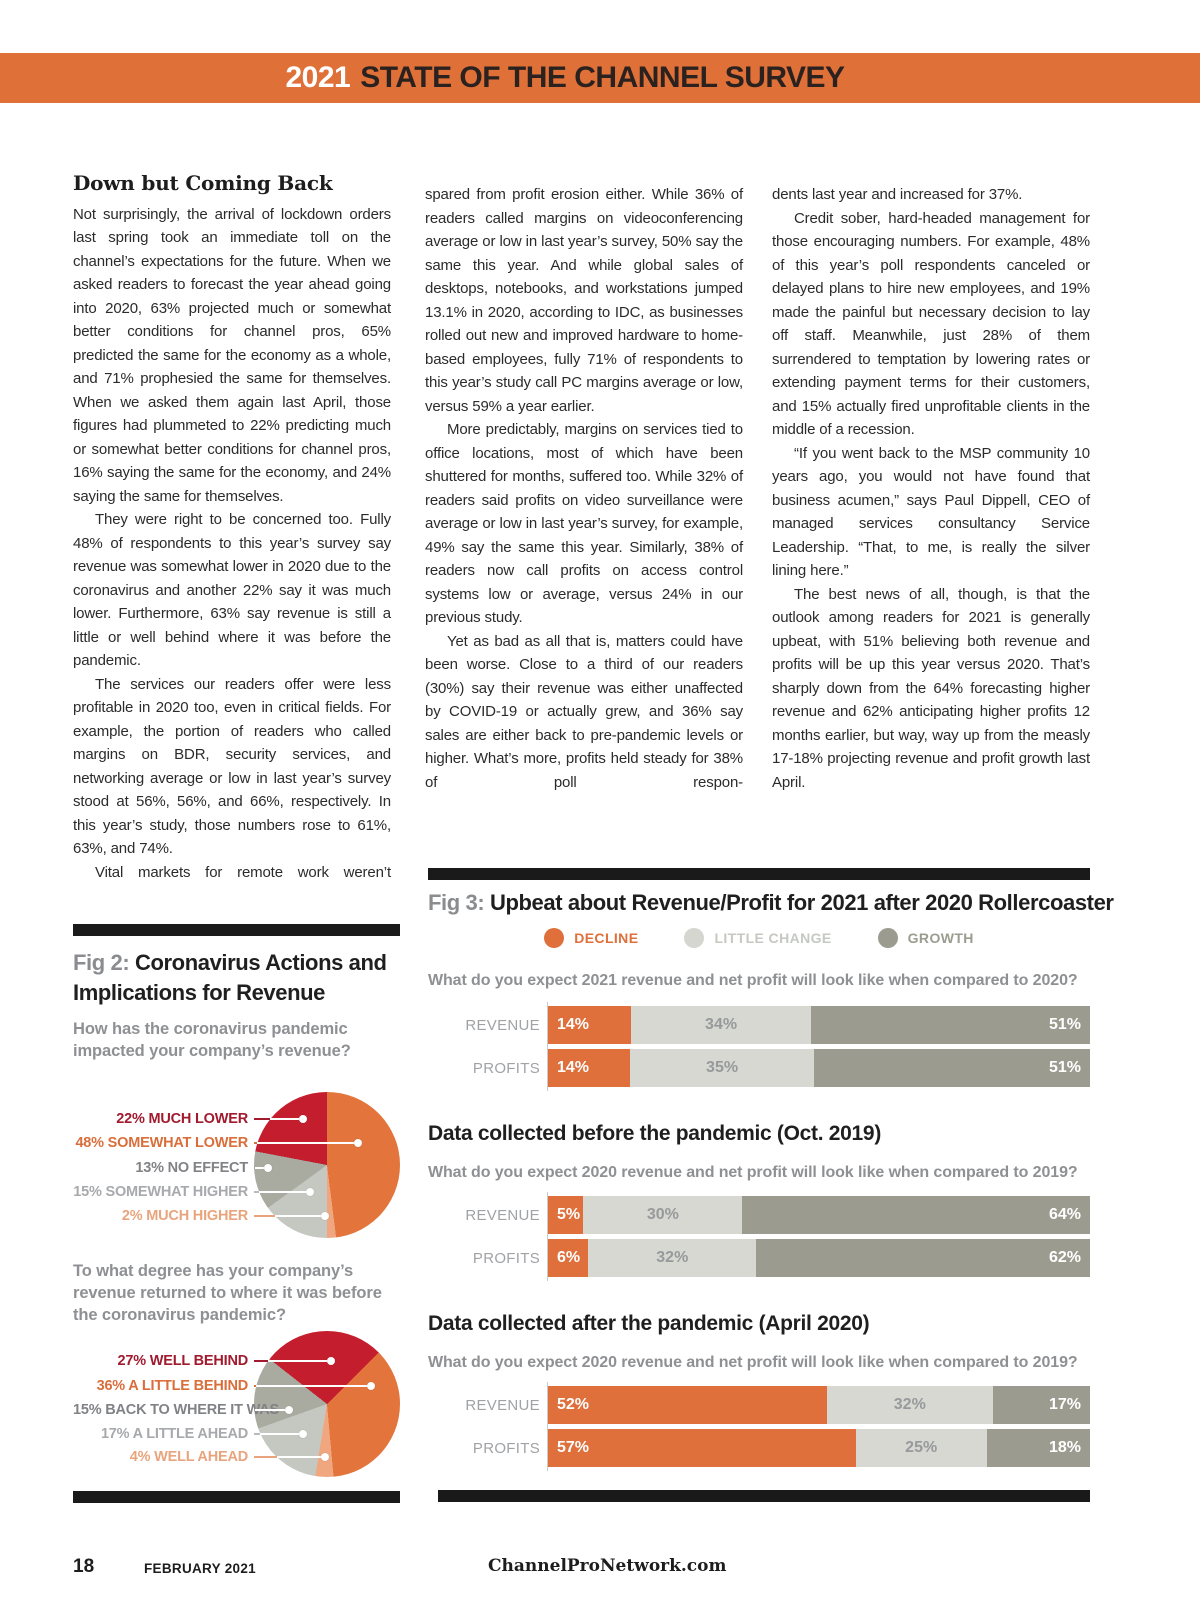 The image size is (1200, 1621). Describe the element at coordinates (184, 1216) in the screenshot. I see `pie-slice-label: 2% MUCH HIGHER` at that location.